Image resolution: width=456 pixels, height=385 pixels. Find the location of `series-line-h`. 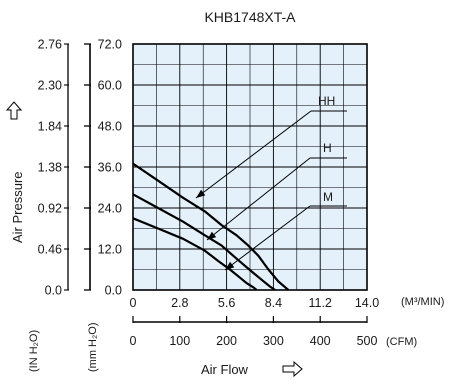

series-line-h is located at coordinates (204, 242).